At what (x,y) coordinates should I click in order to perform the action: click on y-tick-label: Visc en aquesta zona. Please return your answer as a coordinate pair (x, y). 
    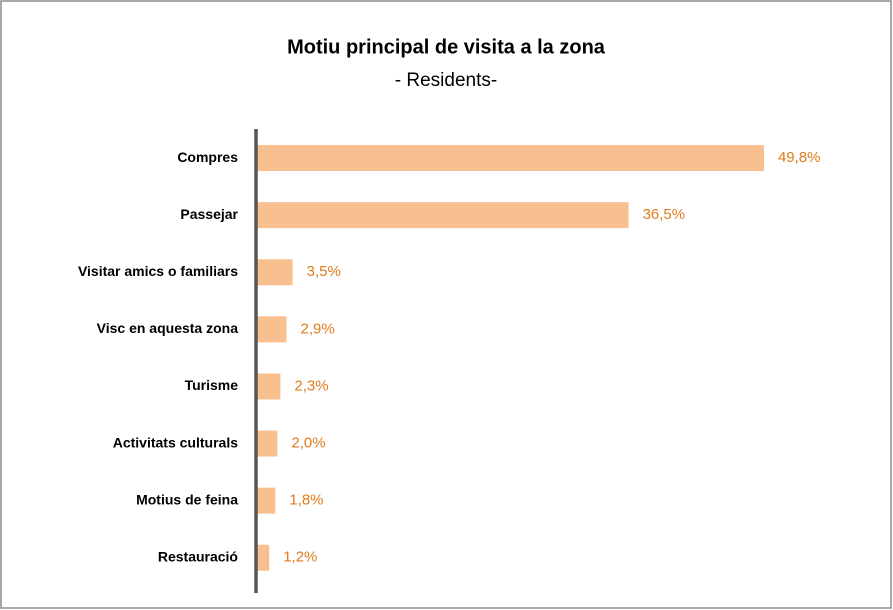
    Looking at the image, I should click on (168, 328).